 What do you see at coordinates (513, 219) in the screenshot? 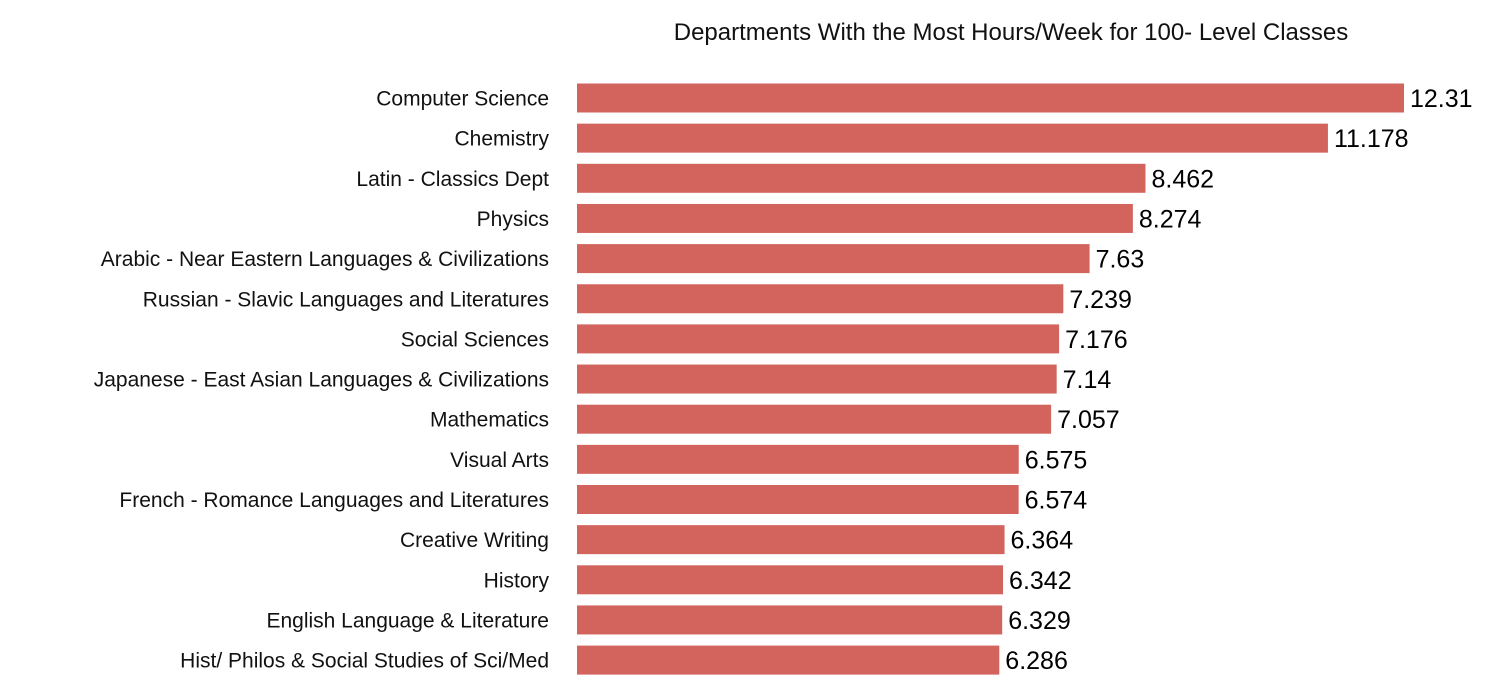
I see `category-label: Physics` at bounding box center [513, 219].